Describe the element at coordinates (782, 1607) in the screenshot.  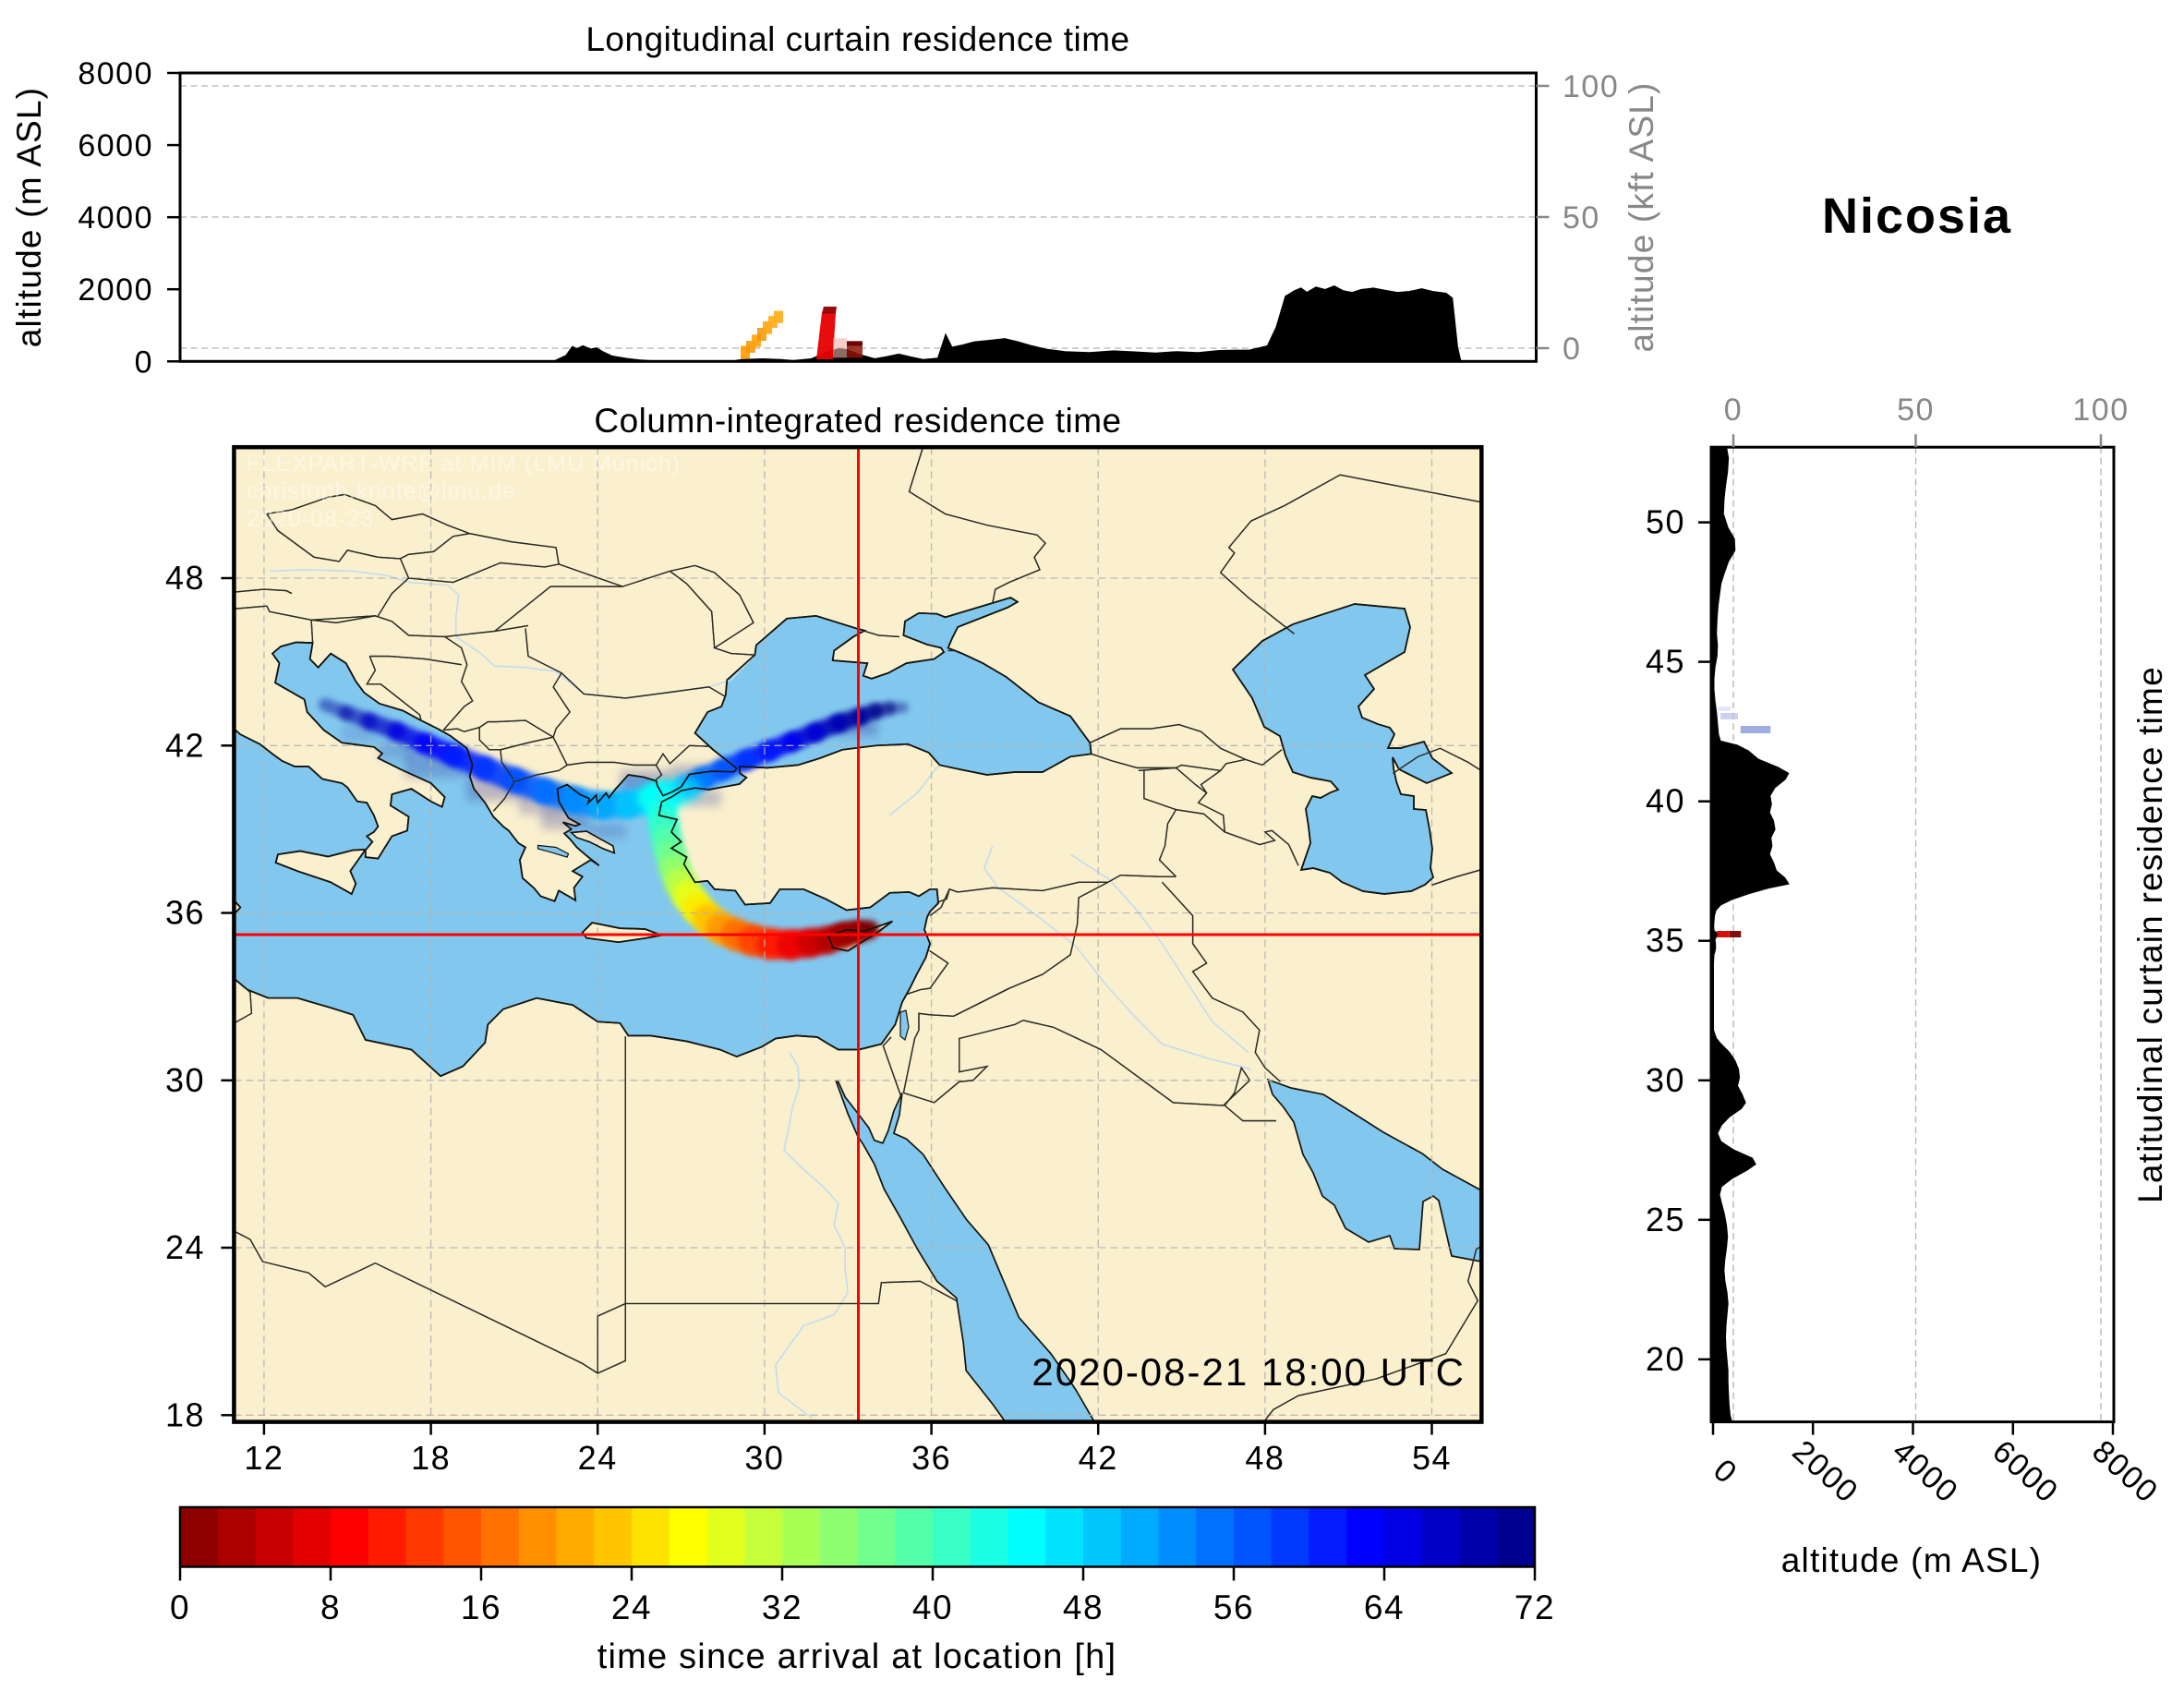
I see `svg-text: 32` at that location.